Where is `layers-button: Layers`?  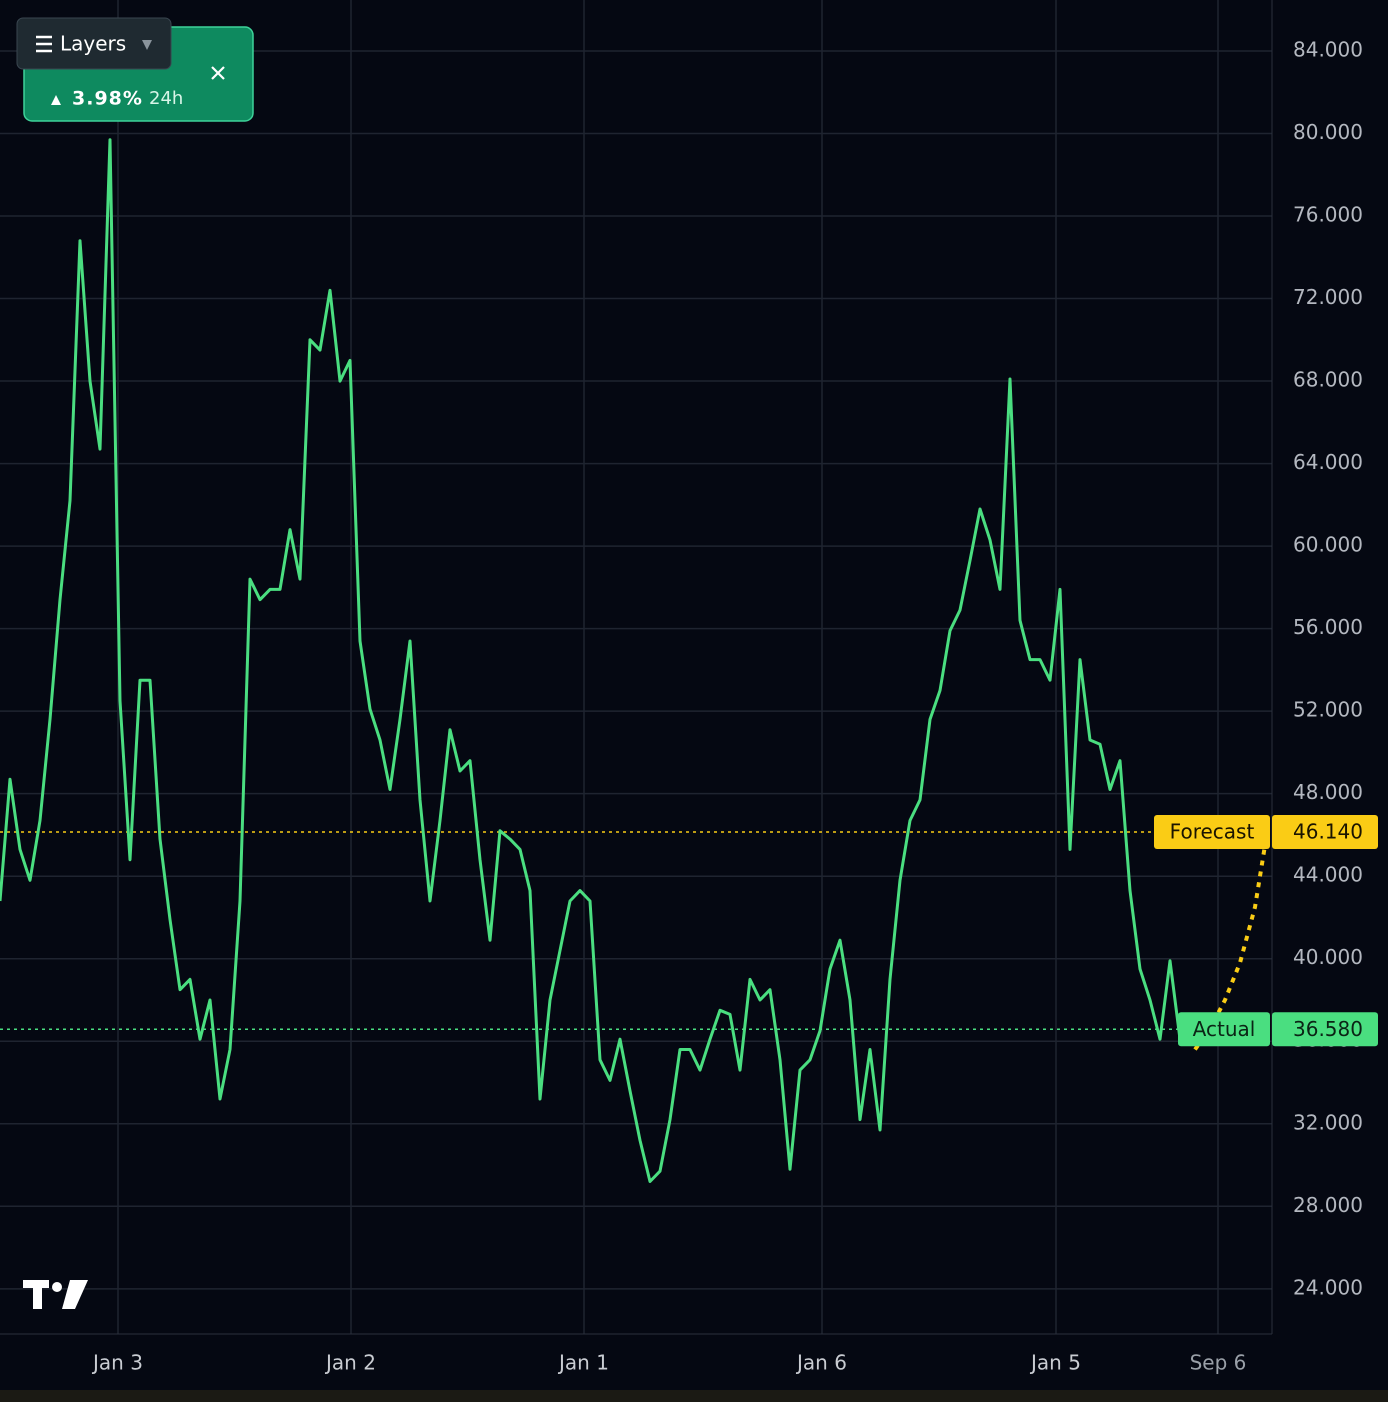
layers-button: Layers is located at coordinates (94, 43).